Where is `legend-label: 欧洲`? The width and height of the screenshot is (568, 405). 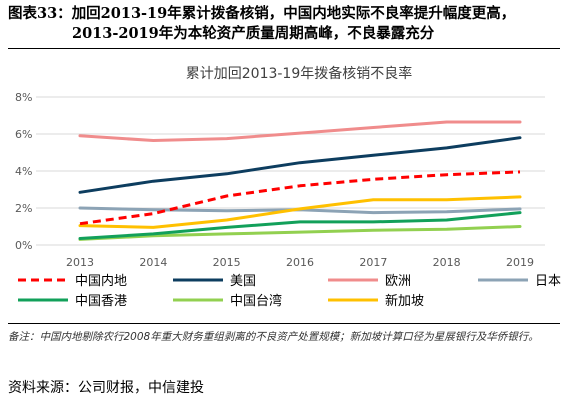 legend-label: 欧洲 is located at coordinates (398, 281).